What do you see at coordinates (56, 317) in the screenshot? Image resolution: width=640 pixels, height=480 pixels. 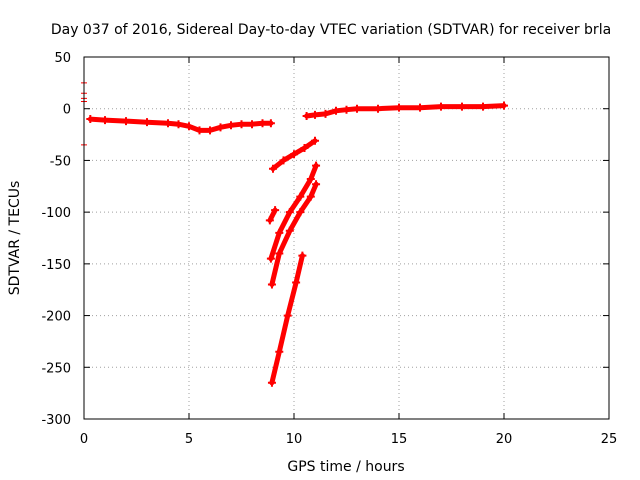 I see `y-tick-label: -200` at bounding box center [56, 317].